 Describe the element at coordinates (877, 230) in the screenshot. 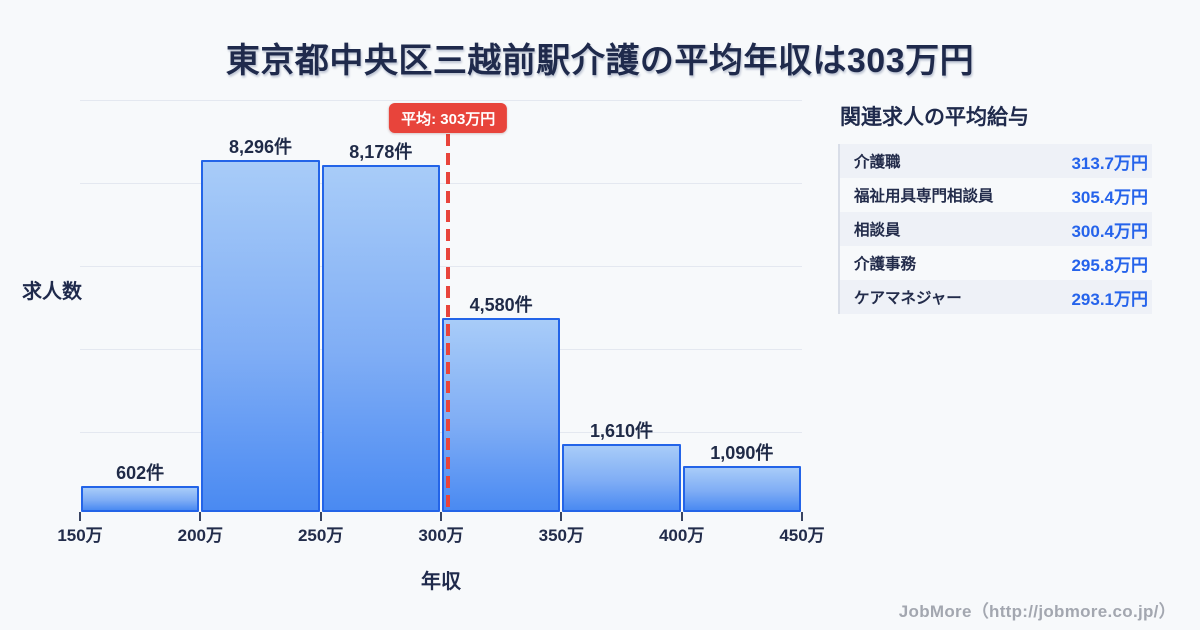

I see `related-job-name: 相談員` at that location.